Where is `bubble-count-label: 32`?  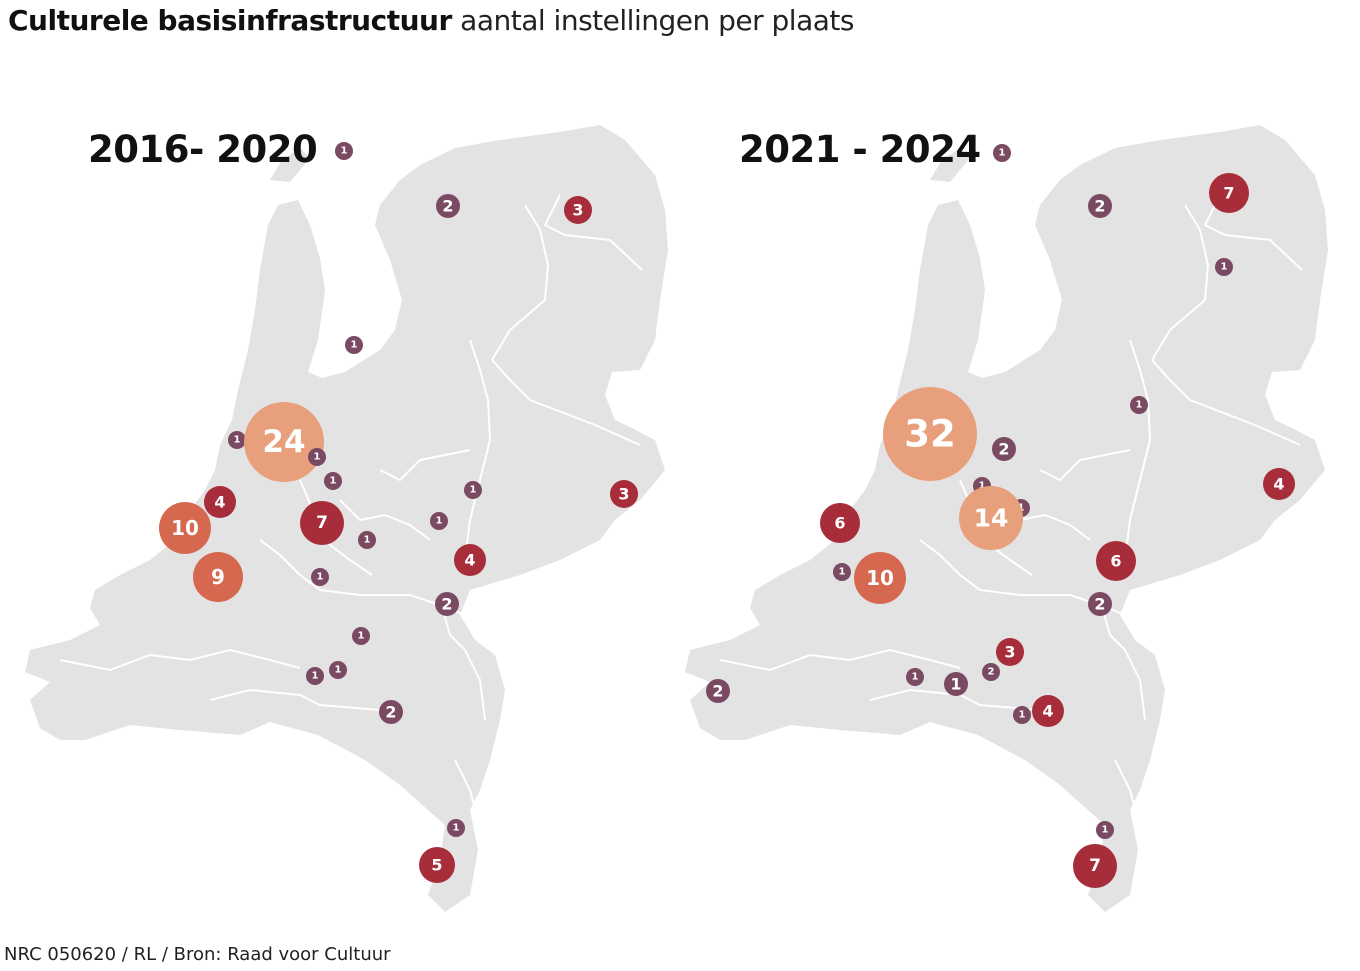 bubble-count-label: 32 is located at coordinates (930, 434).